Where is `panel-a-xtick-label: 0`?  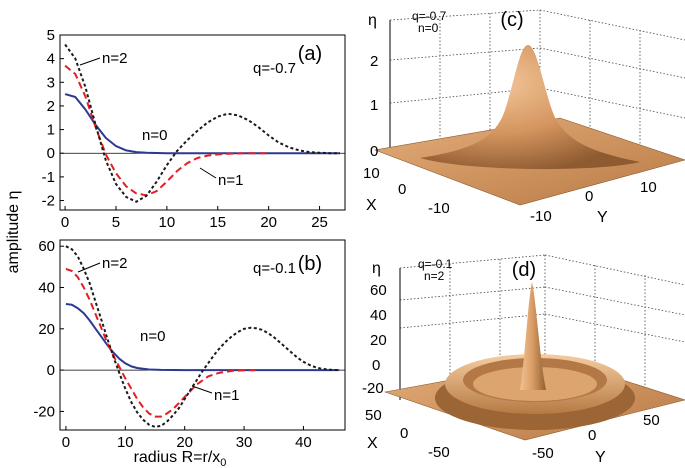 panel-a-xtick-label: 0 is located at coordinates (65, 222).